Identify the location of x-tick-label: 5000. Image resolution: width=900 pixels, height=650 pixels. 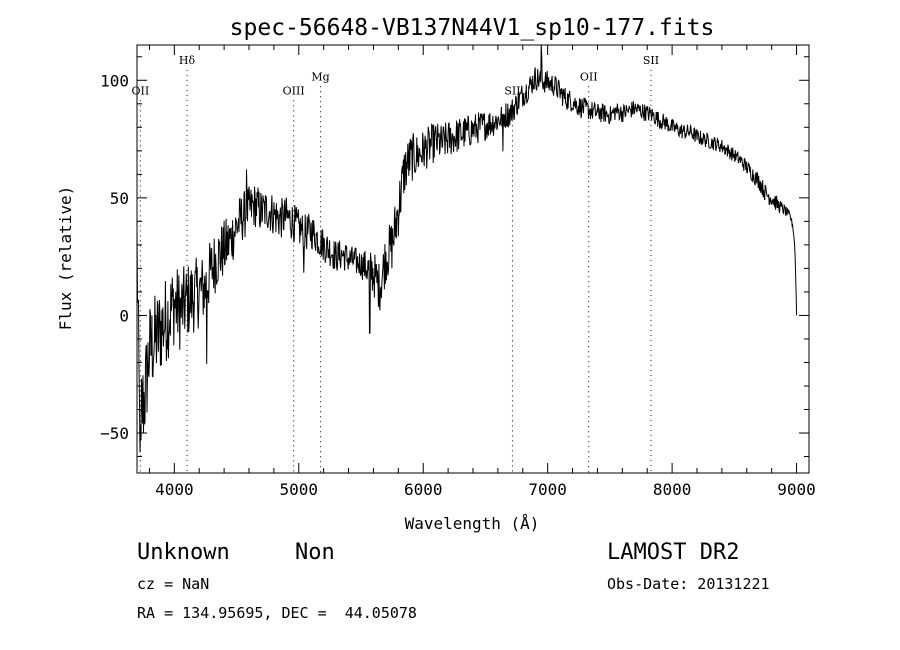
(299, 489).